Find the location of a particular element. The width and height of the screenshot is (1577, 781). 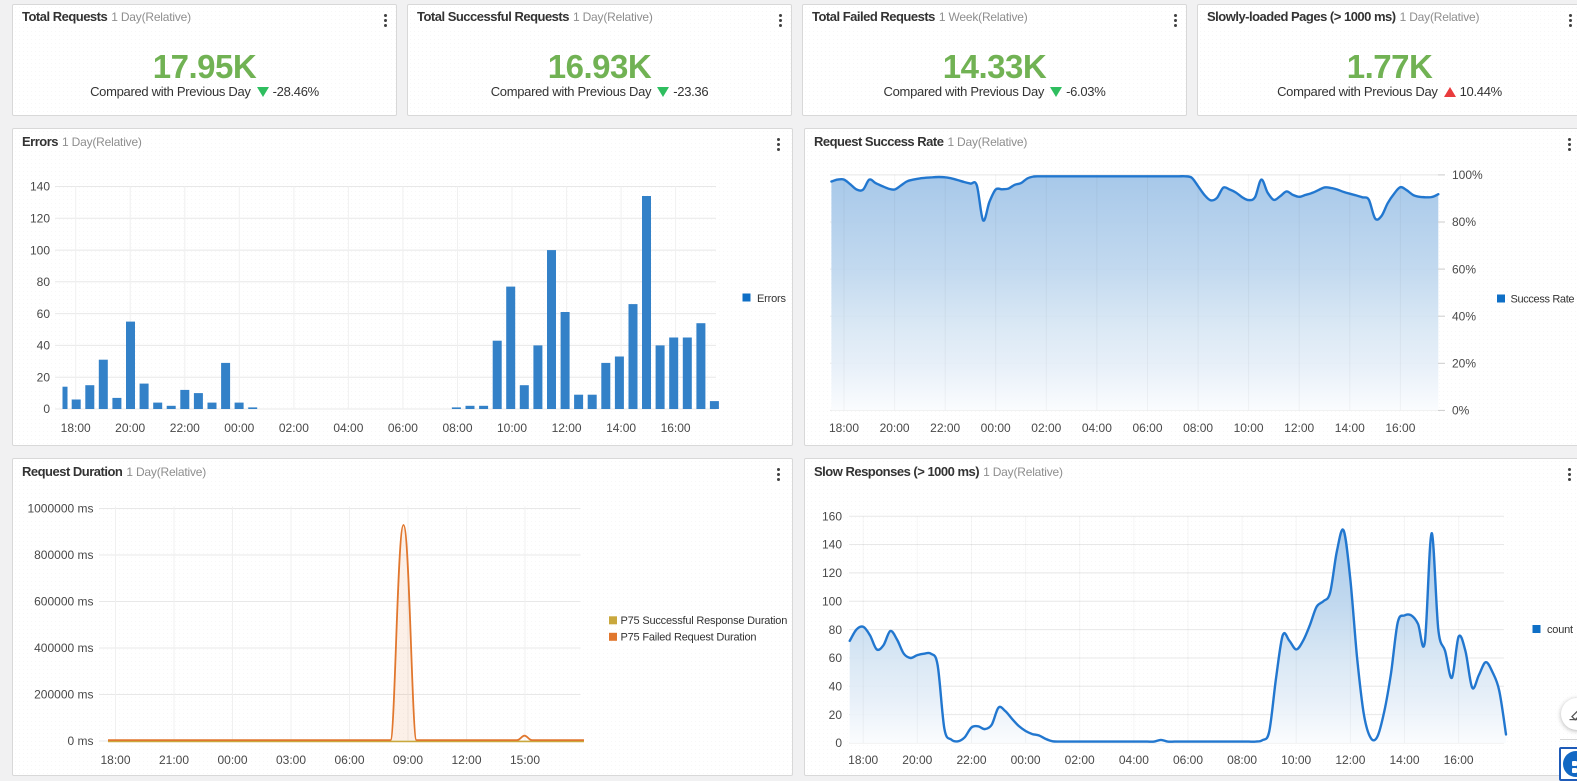

svg-text: 160 is located at coordinates (832, 516).